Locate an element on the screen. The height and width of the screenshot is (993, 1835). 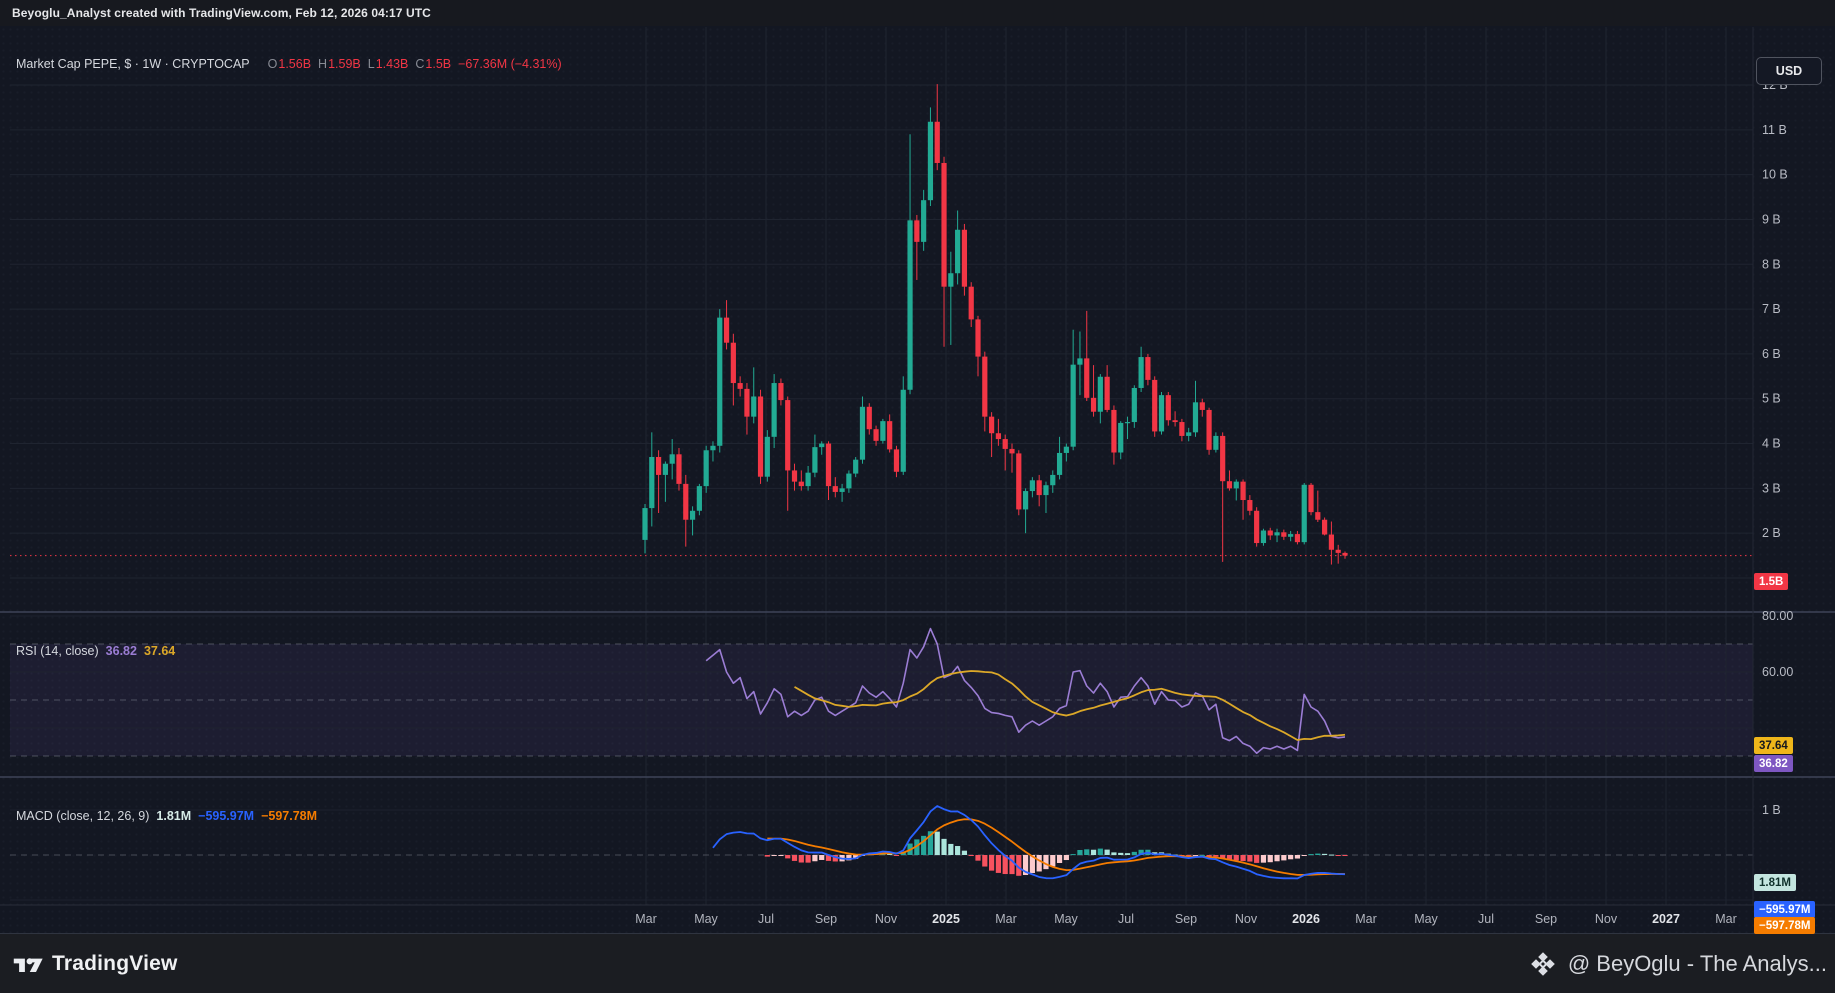
time-label: Mar is located at coordinates (1366, 919).